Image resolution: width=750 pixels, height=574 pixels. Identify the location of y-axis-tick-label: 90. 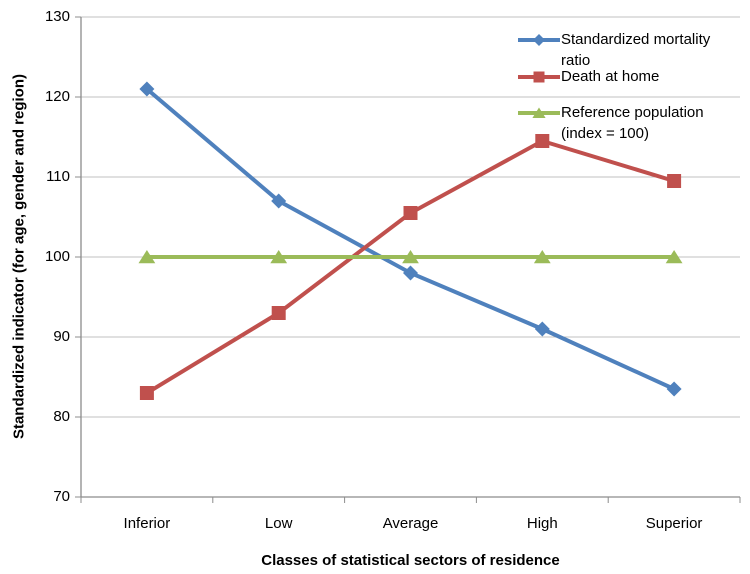
(61, 336).